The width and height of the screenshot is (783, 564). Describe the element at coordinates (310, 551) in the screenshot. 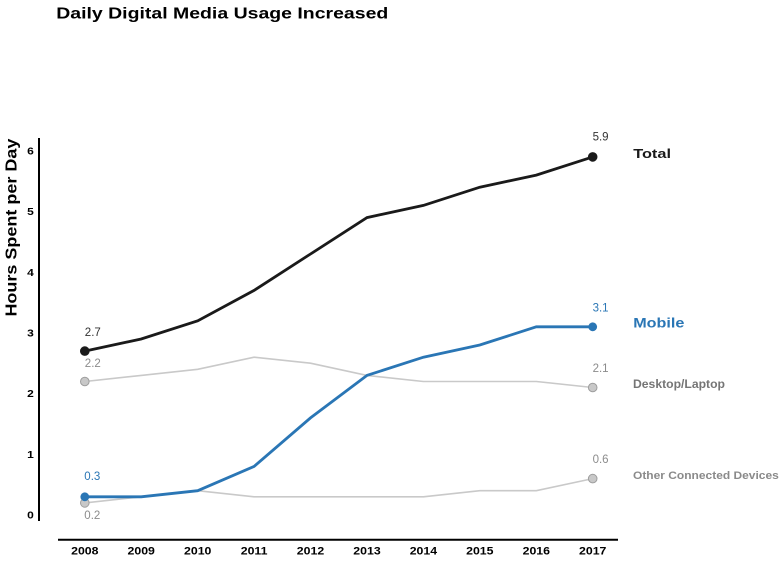

I see `svg-text: 2012` at that location.